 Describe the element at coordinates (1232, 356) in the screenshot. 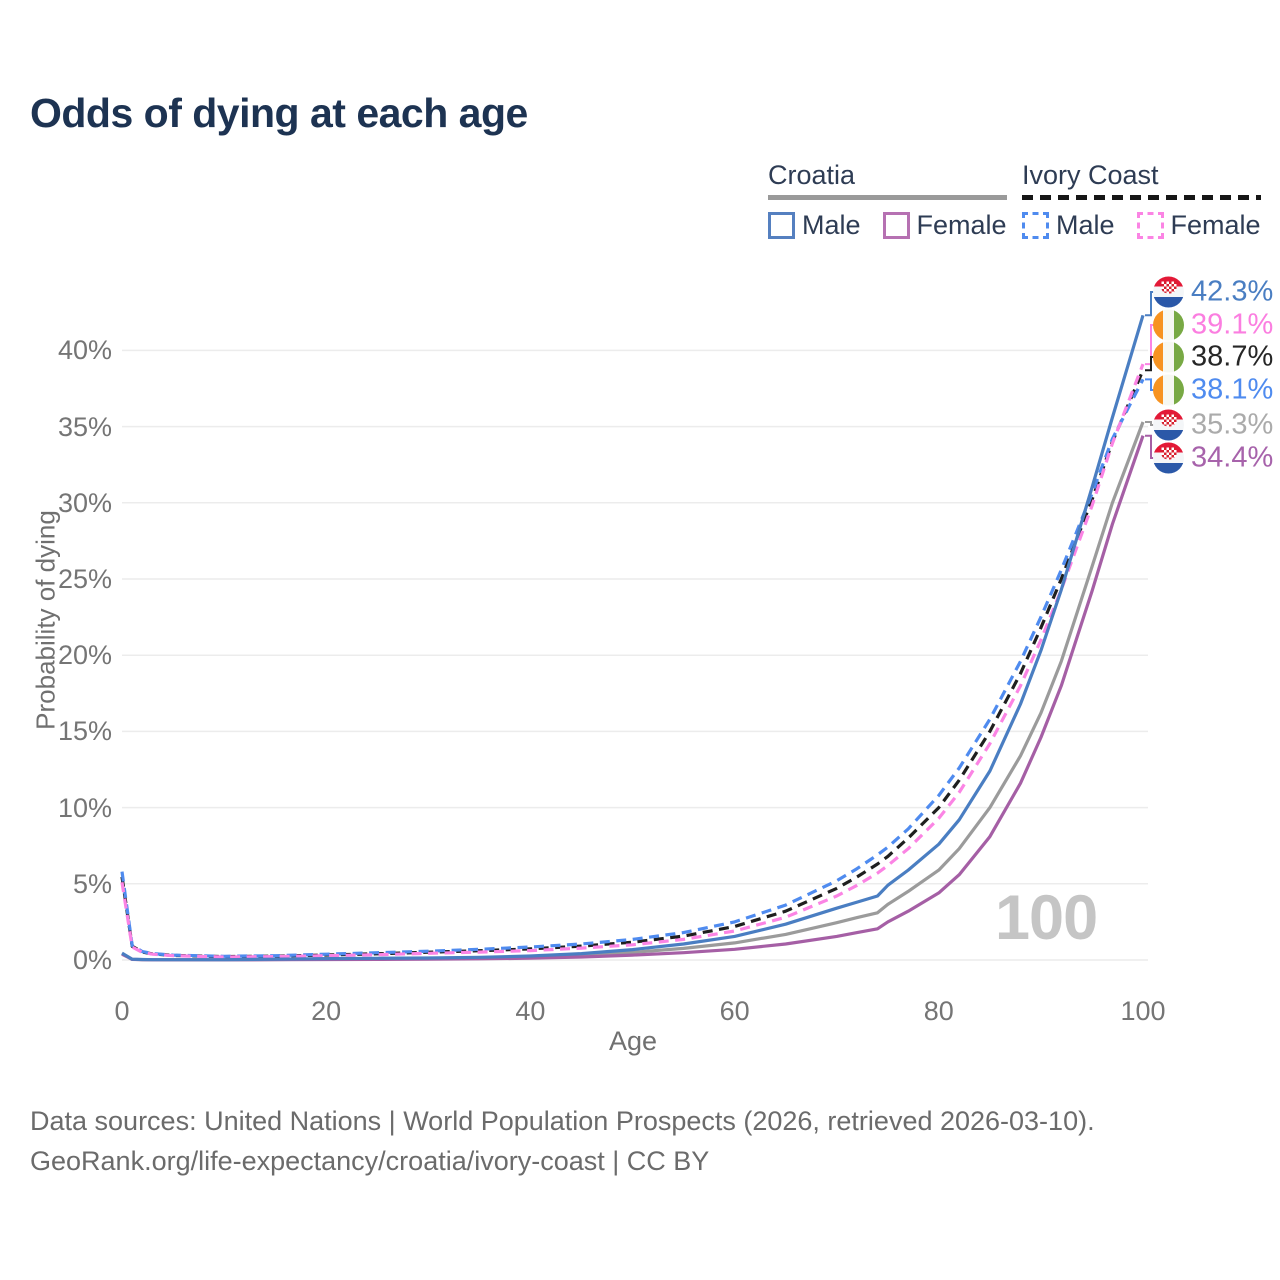

I see `end-value-label-ivory-coast-both: 38.7%` at that location.